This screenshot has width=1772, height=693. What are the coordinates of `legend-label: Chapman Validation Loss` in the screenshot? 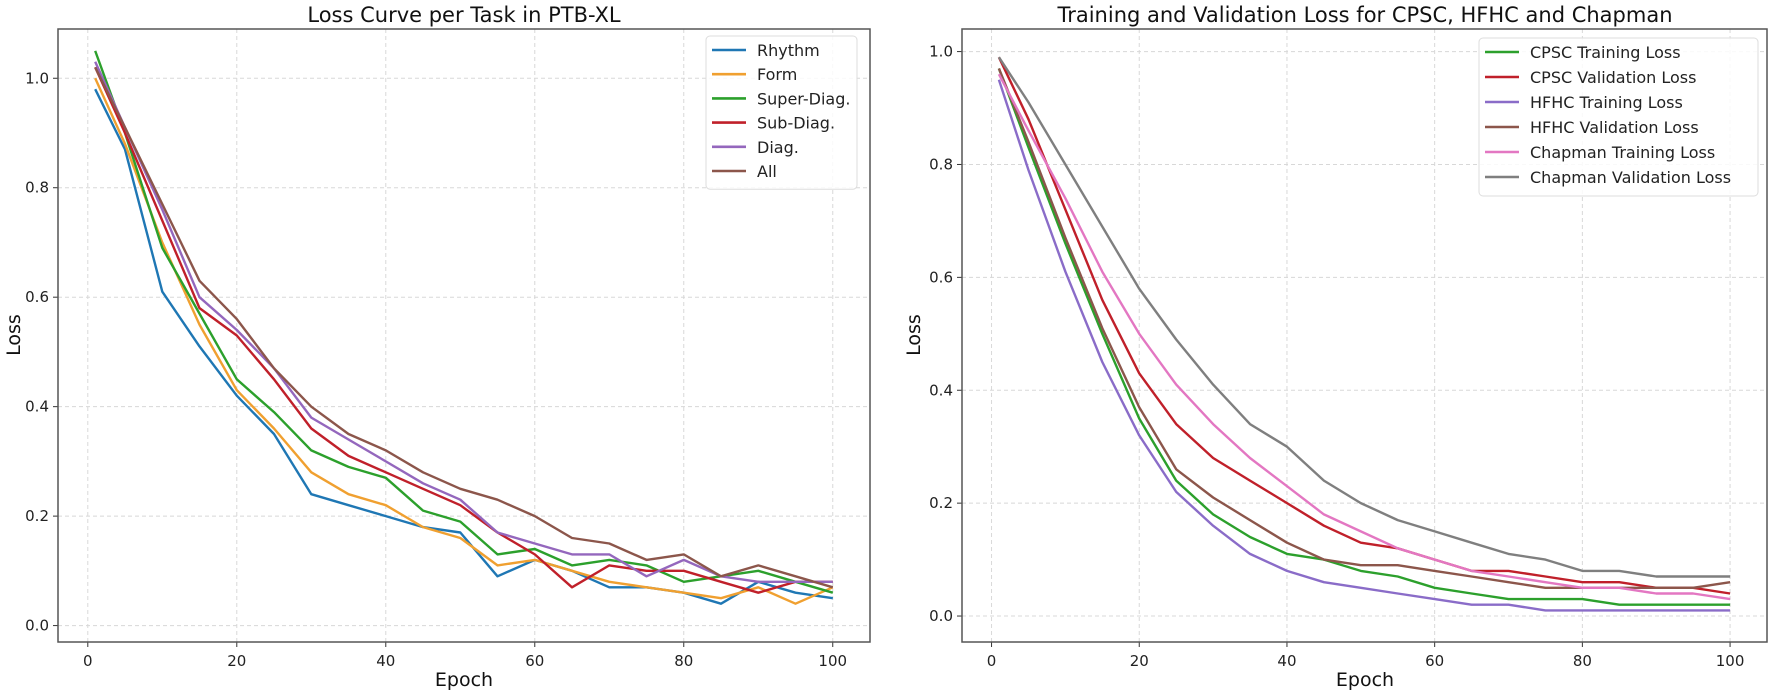 It's located at (1630, 177).